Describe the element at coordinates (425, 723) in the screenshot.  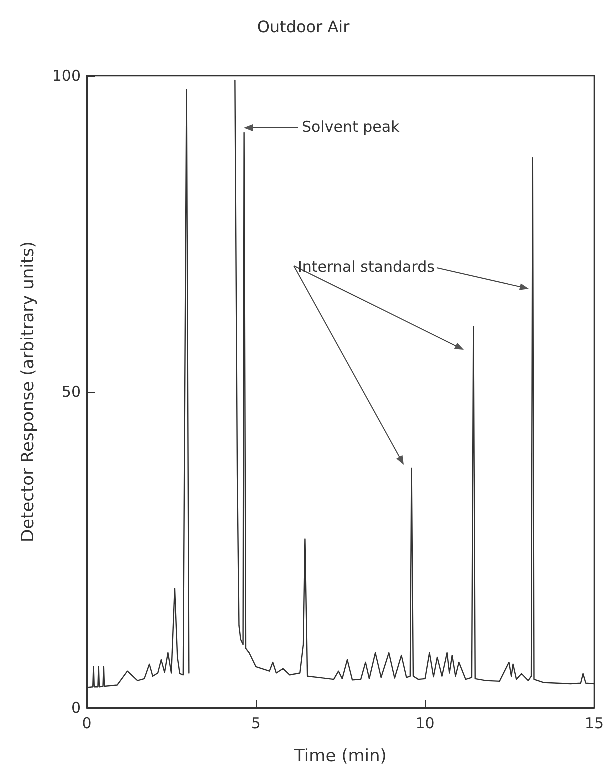
I see `x-tick-label: 10` at that location.